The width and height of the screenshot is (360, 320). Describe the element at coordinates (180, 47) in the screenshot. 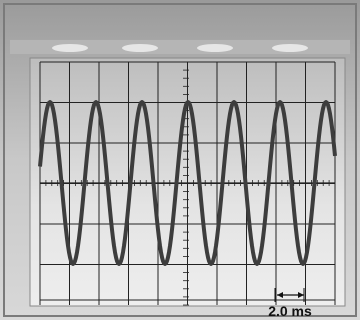

I see `top-lip` at that location.